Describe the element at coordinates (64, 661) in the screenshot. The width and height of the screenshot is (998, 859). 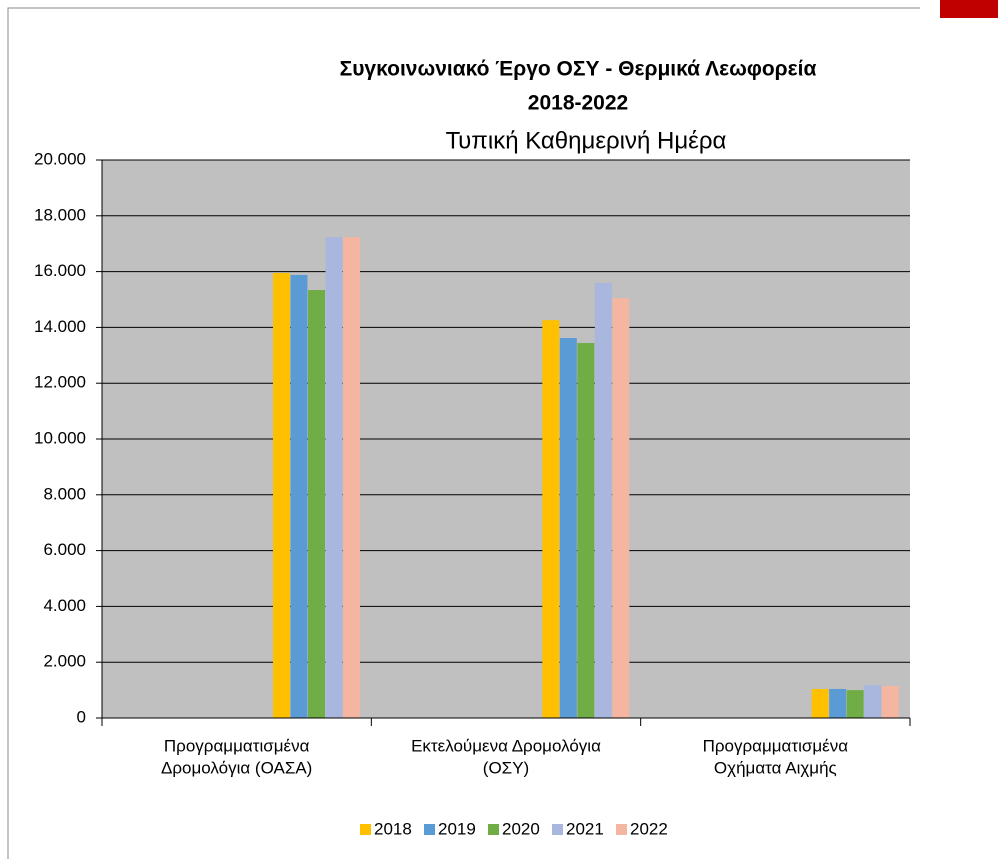
I see `y-tick-label: 2.000` at that location.